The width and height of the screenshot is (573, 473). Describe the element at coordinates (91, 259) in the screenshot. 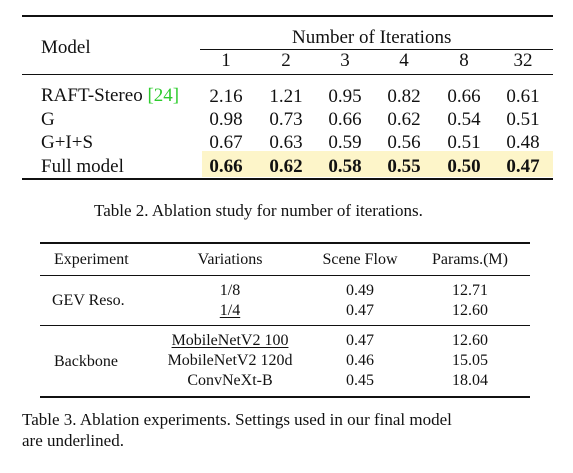

I see `table3-header: Experiment` at that location.